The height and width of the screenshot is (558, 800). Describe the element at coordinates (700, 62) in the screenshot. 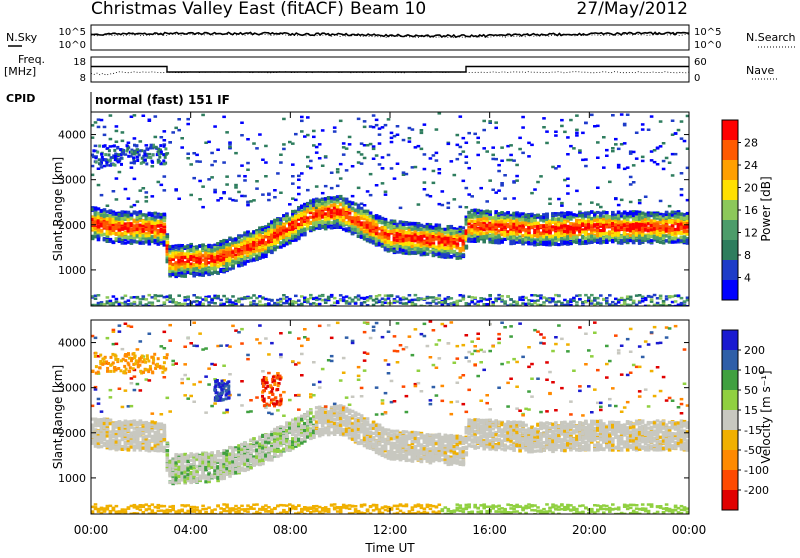

I see `nave-tick-top: 60` at that location.